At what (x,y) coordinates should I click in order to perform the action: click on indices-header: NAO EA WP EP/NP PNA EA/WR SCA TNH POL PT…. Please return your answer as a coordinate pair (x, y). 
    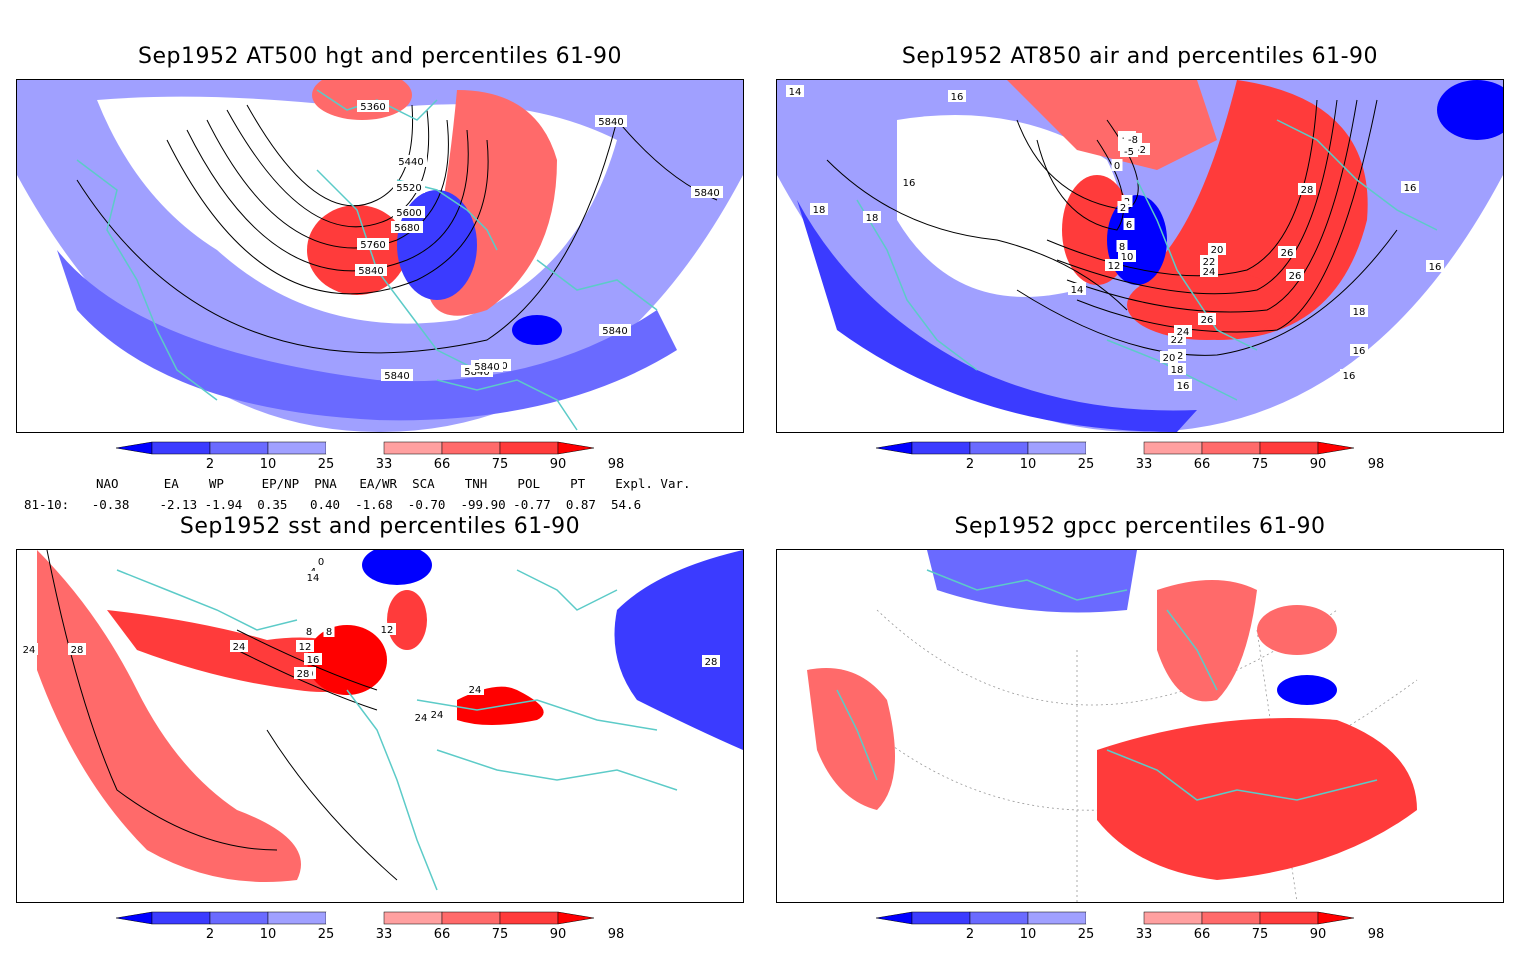
    Looking at the image, I should click on (401, 483).